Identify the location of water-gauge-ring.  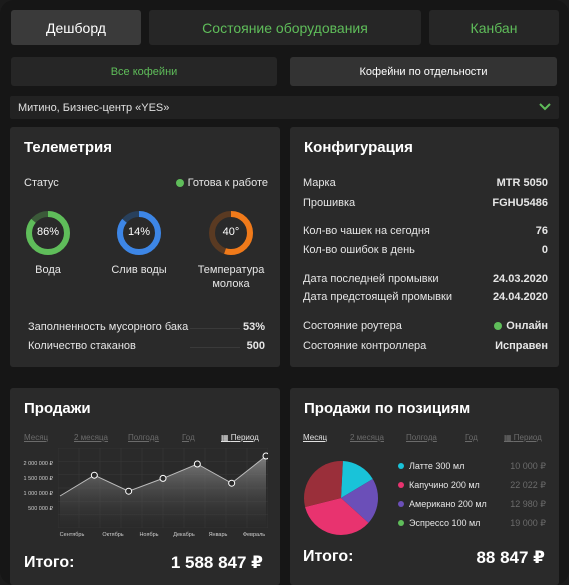
(48, 233).